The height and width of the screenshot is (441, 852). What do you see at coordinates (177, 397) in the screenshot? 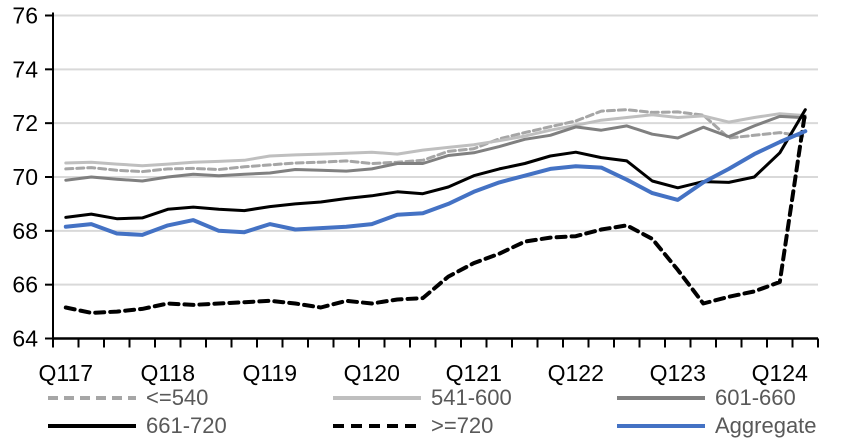
I see `legend-label-le-540: <=540` at bounding box center [177, 397].